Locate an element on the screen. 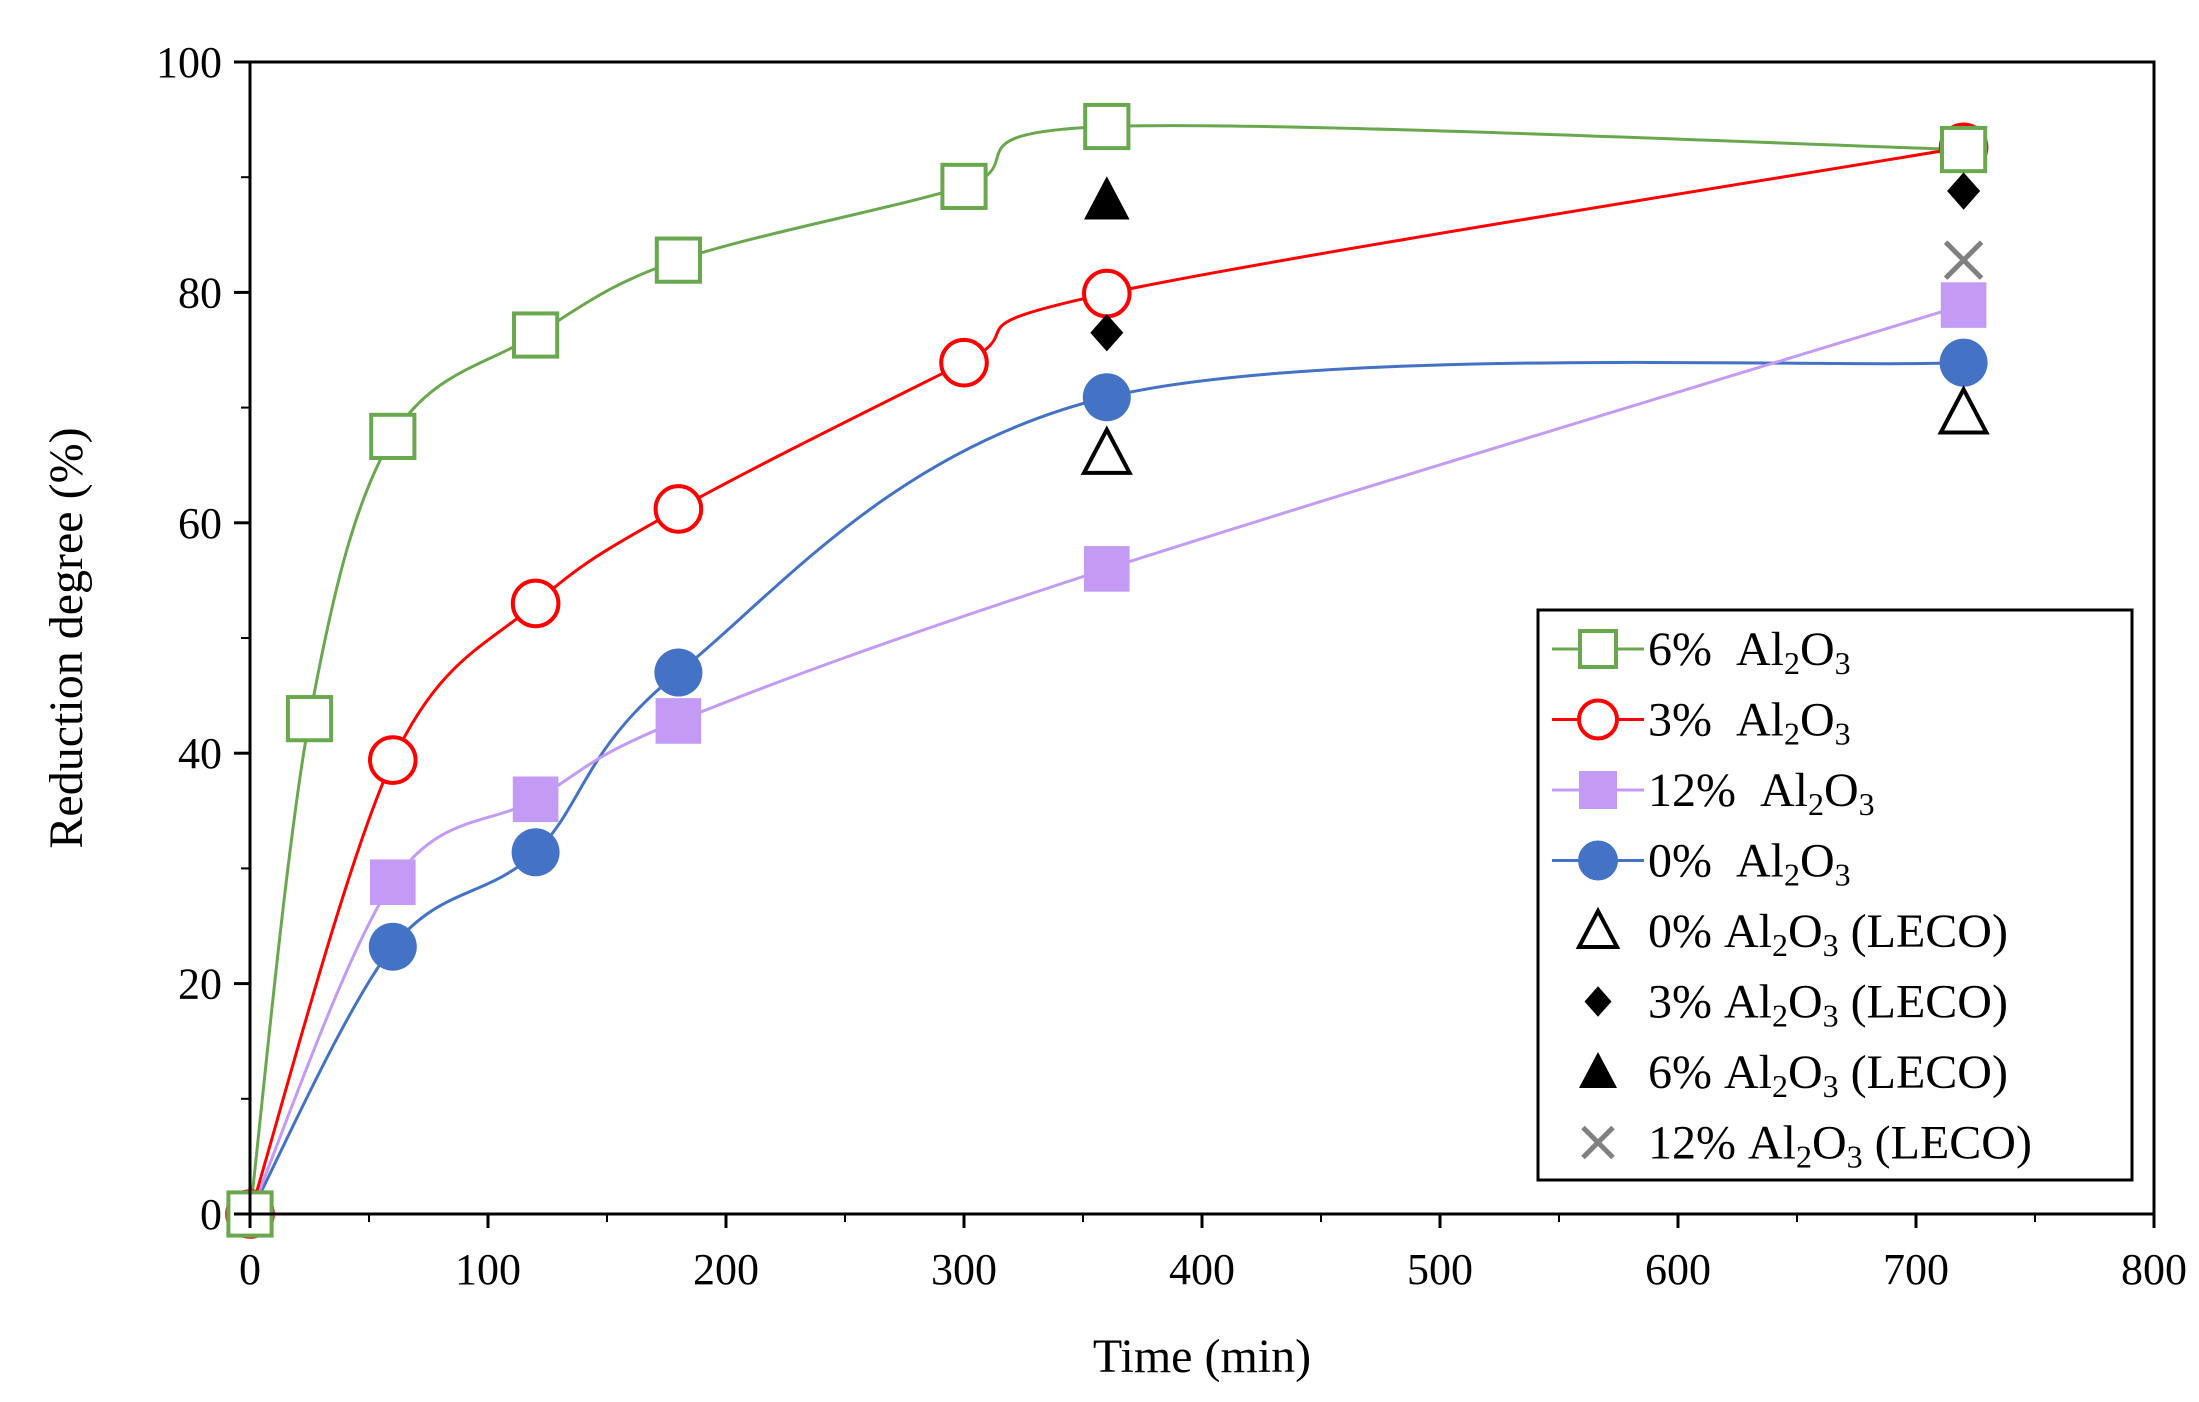 The height and width of the screenshot is (1402, 2199). legend-item-6-al2o3-leco: 6% Al2O3 (LECO) is located at coordinates (1793, 1075).